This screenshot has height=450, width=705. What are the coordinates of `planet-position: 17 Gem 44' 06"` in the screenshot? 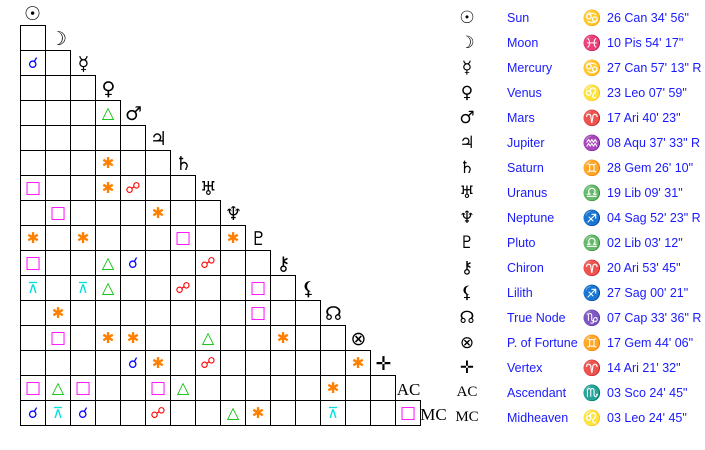 It's located at (650, 342).